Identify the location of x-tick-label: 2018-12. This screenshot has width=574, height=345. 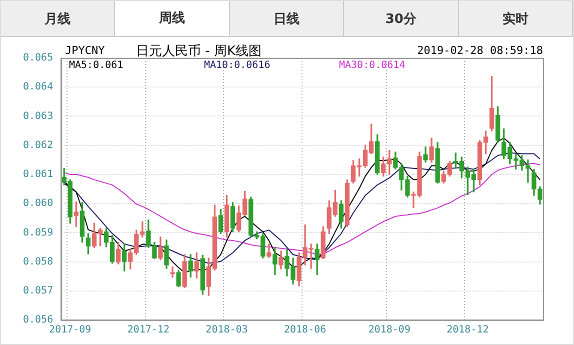
(467, 330).